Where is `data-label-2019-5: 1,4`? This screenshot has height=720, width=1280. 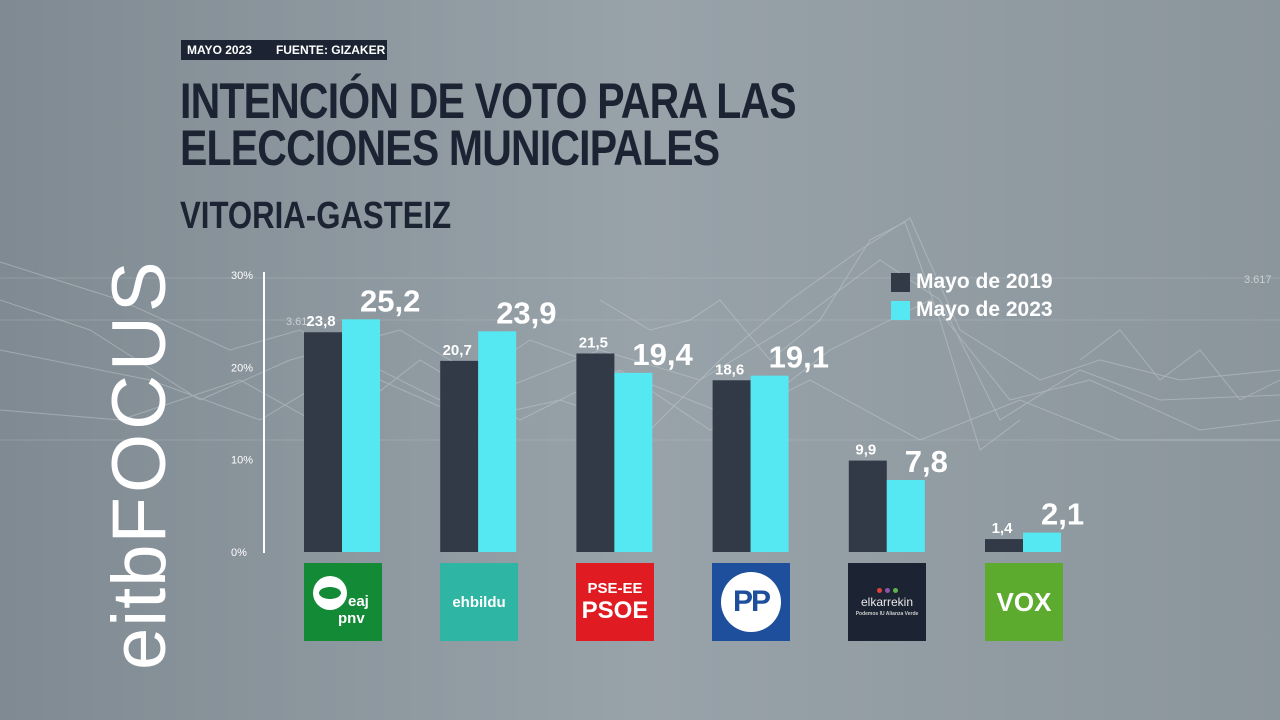
data-label-2019-5: 1,4 is located at coordinates (1003, 528).